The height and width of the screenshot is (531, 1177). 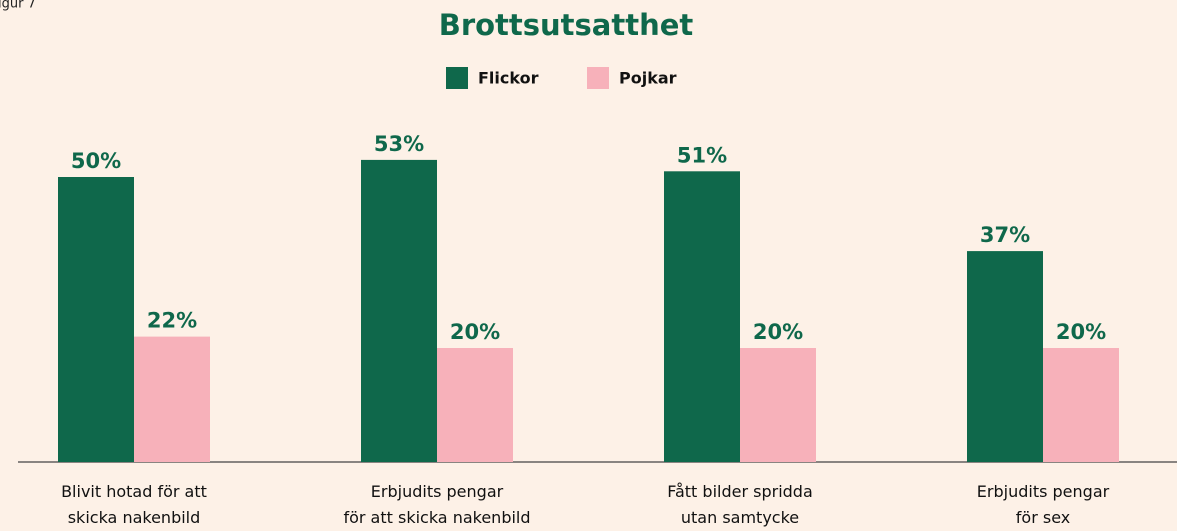 I want to click on value-label: 51%, so click(x=702, y=155).